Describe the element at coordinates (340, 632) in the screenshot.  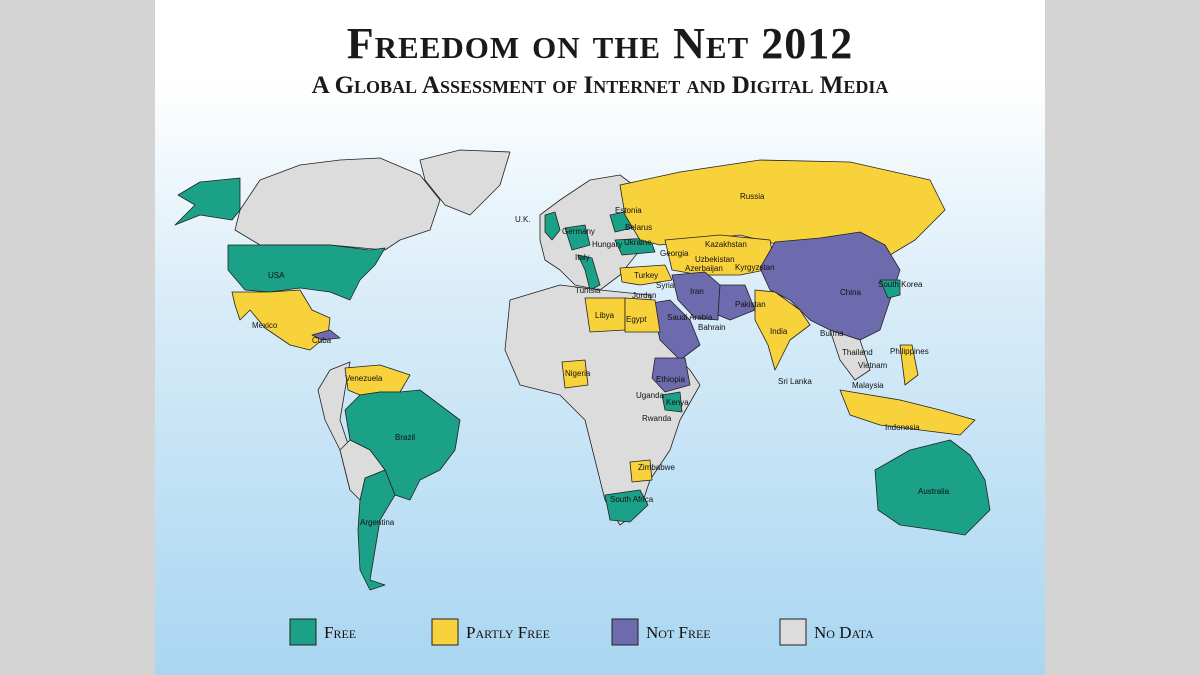
I see `legend-label: Free` at that location.